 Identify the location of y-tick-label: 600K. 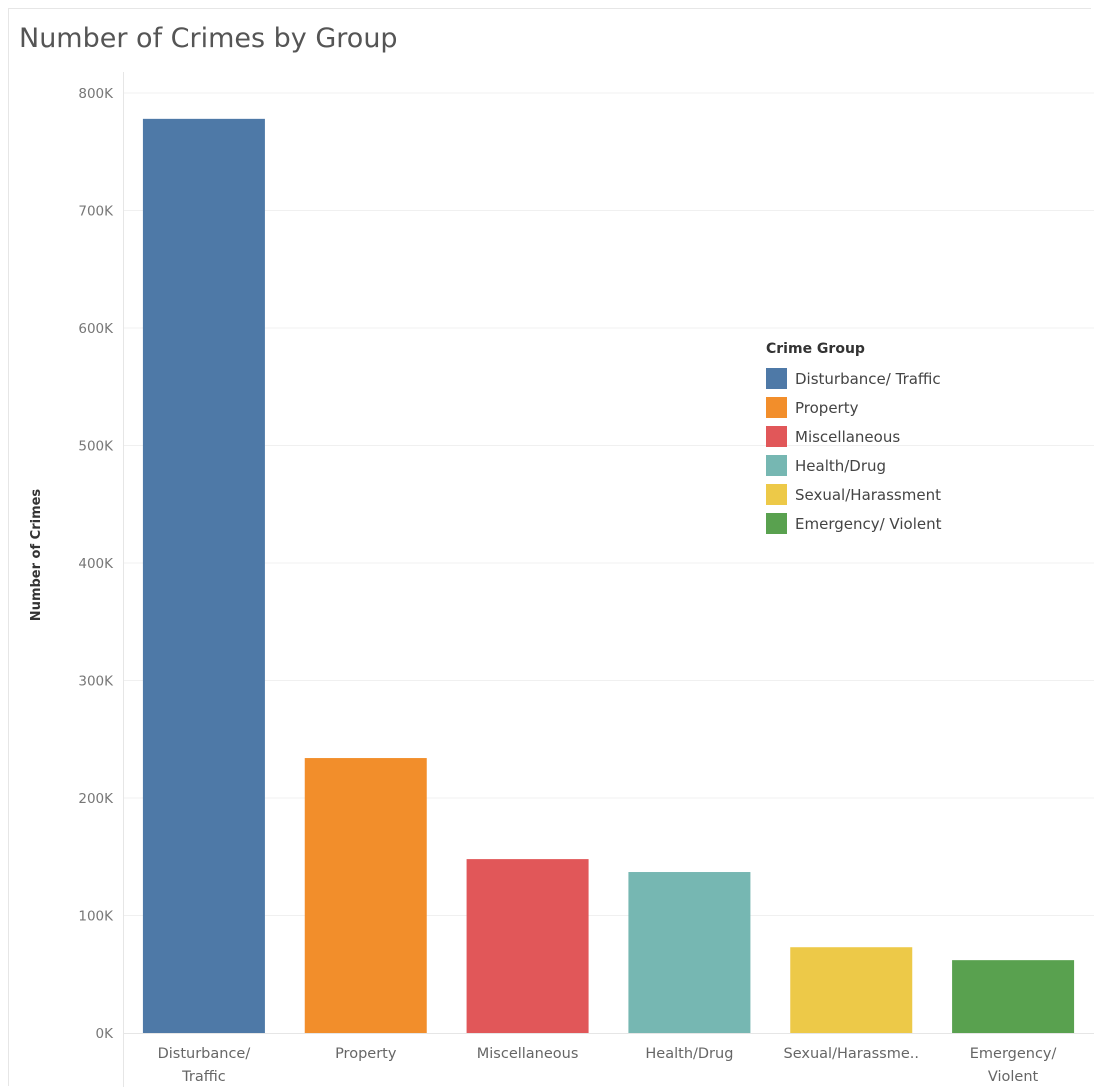
(96, 329).